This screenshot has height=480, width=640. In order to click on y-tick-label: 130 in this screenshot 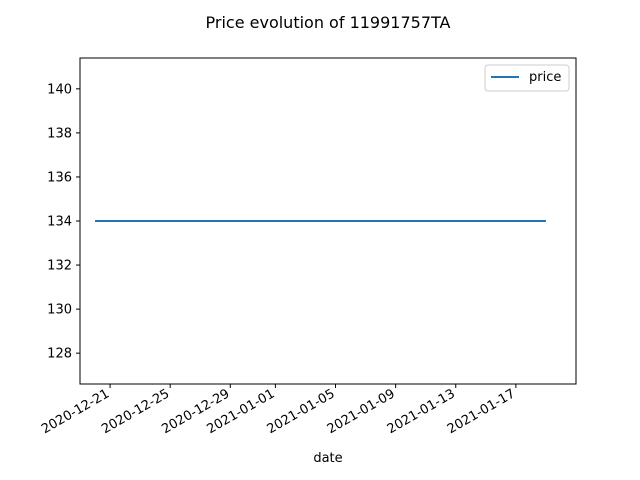, I will do `click(59, 310)`.